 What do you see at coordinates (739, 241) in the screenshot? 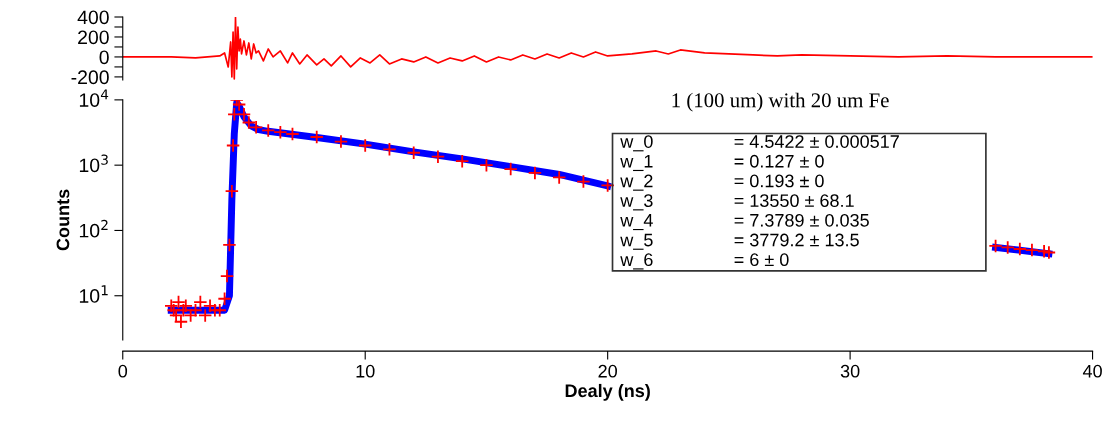
I see `text: w_5 = 3779.2 ± 13.5` at bounding box center [739, 241].